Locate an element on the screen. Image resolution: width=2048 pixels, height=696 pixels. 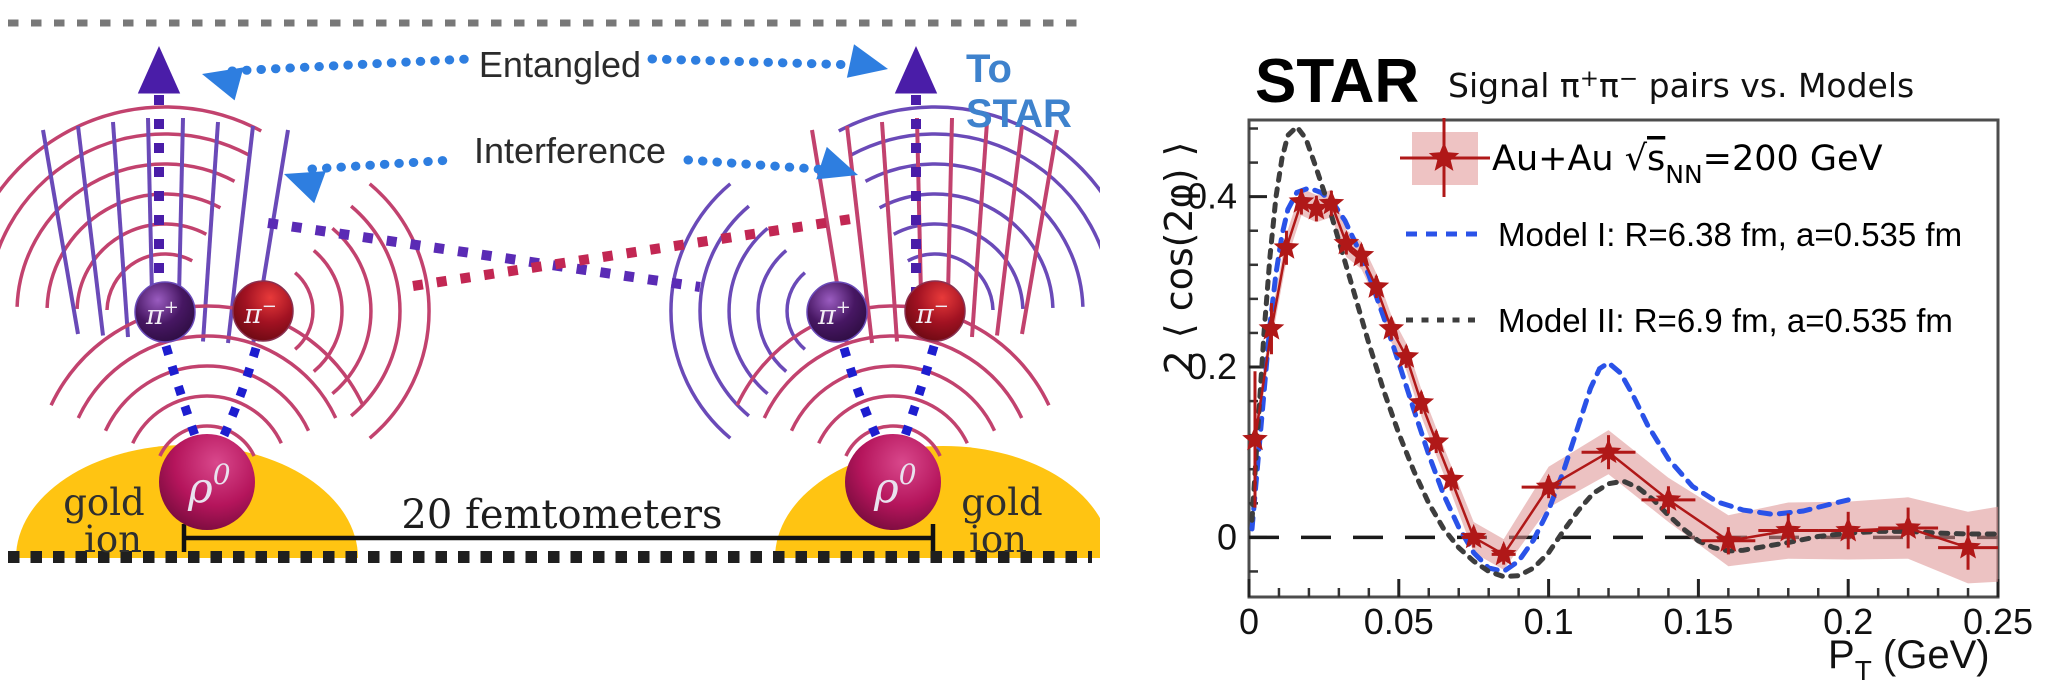
y-tick-label: 0.4 is located at coordinates (1212, 196).